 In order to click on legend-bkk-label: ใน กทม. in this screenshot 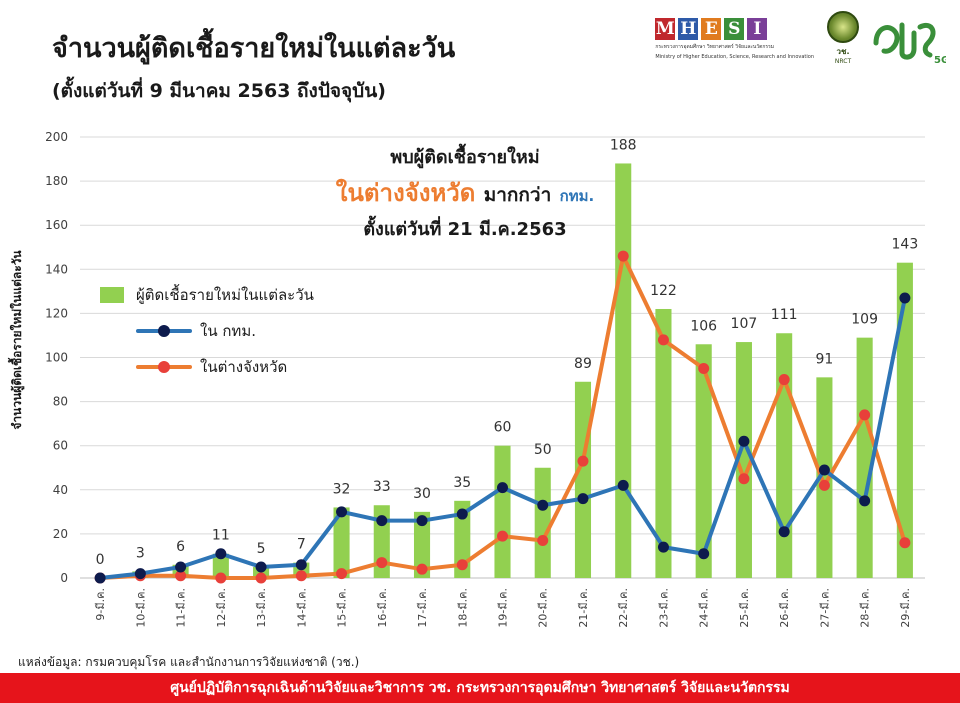, I will do `click(228, 331)`.